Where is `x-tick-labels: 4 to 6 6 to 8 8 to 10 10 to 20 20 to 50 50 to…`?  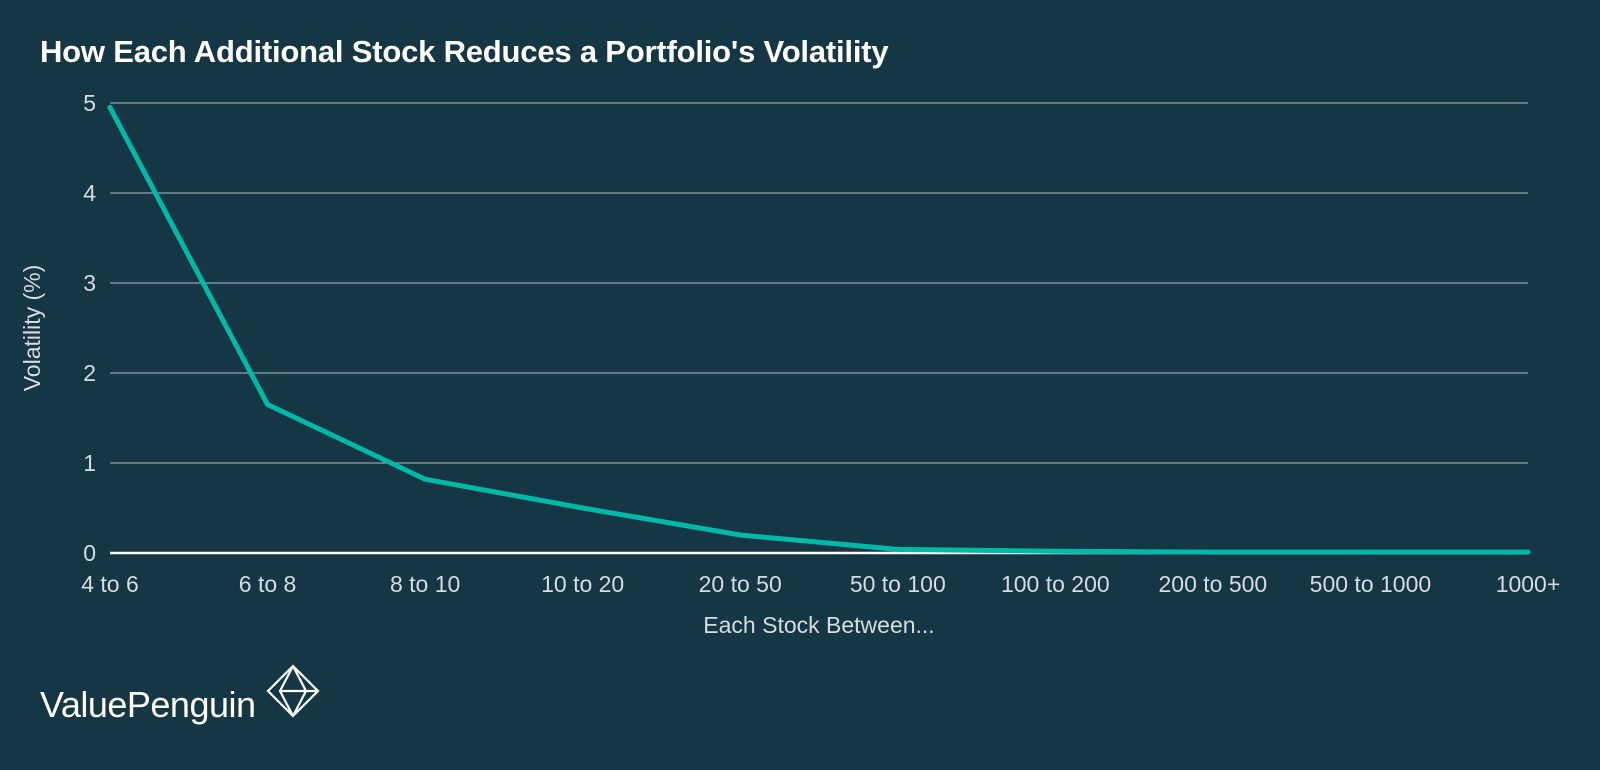
x-tick-labels: 4 to 6 6 to 8 8 to 10 10 to 20 20 to 50 50 to… is located at coordinates (820, 584).